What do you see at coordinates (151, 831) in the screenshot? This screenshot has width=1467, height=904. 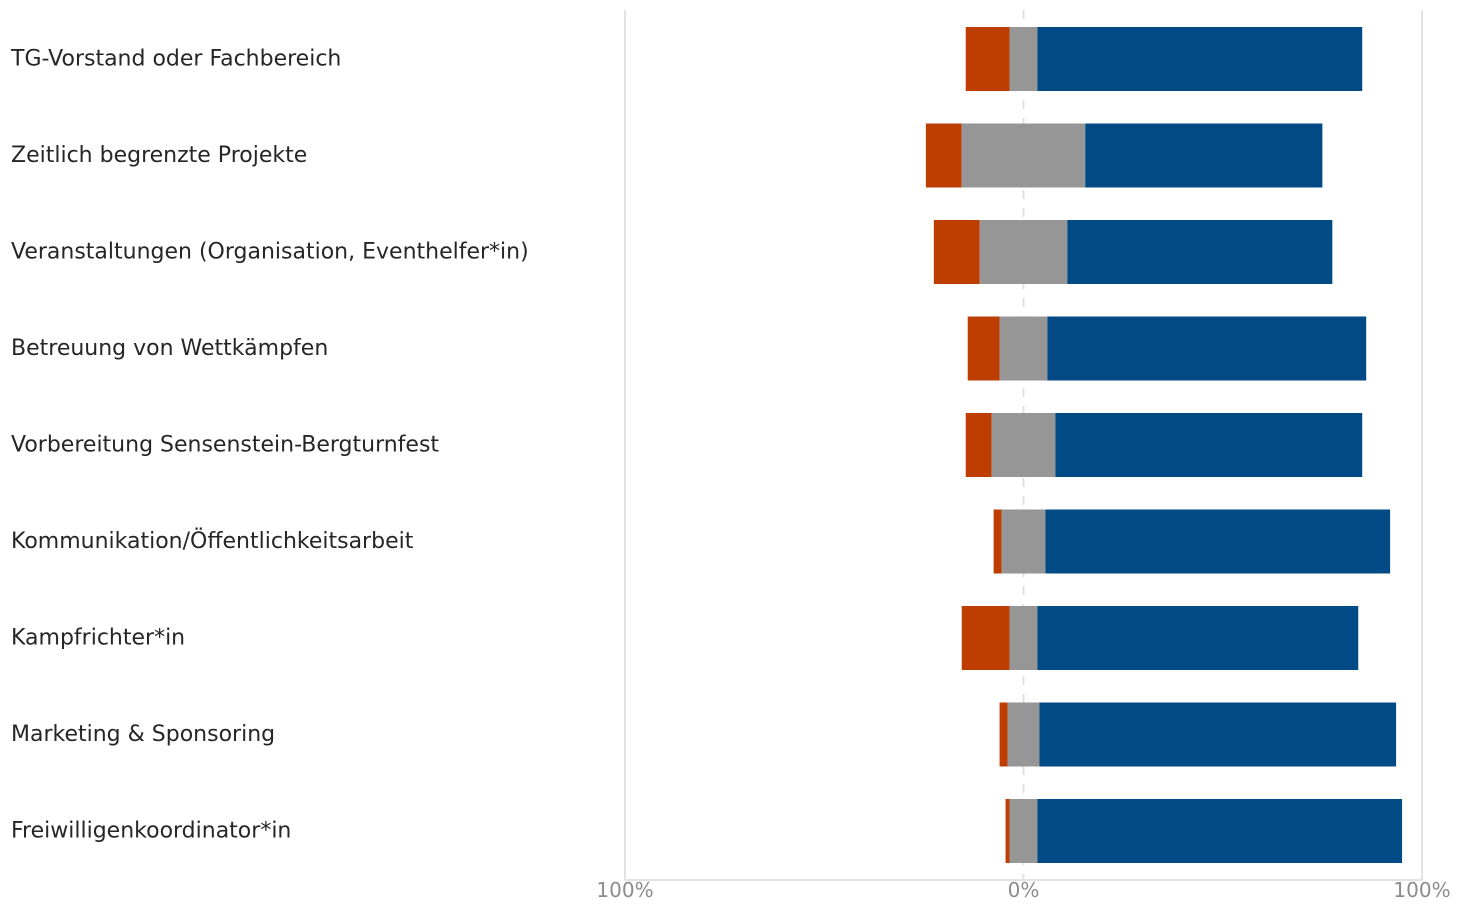 I see `category-label: Freiwilligenkoordinator*in` at bounding box center [151, 831].